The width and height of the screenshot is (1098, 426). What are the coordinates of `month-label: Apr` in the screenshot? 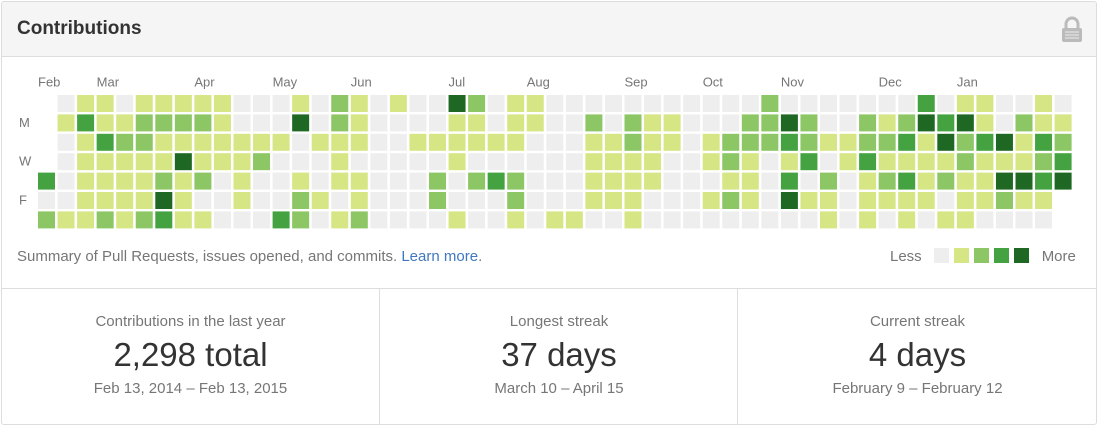 It's located at (204, 81).